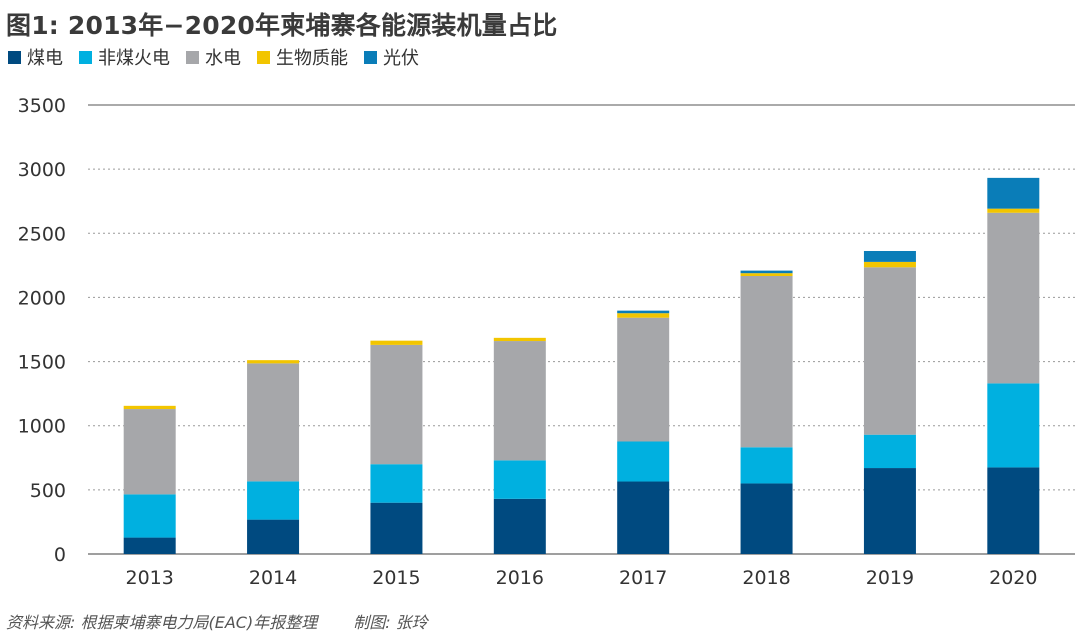 This screenshot has height=637, width=1080. I want to click on legend-label: 生物质能, so click(312, 58).